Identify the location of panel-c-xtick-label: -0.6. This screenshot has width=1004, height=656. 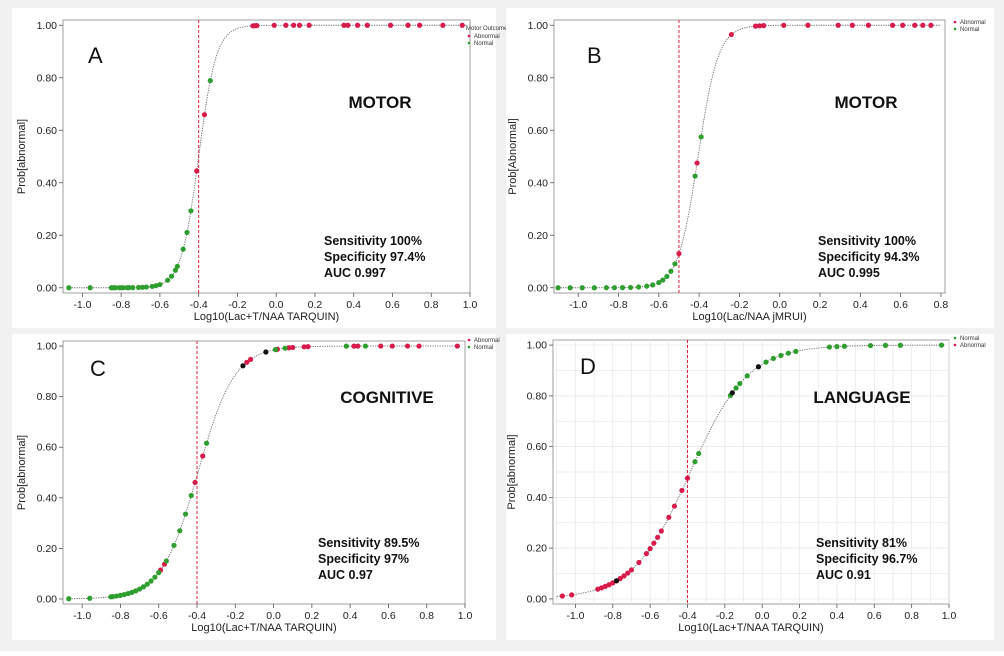
(159, 616).